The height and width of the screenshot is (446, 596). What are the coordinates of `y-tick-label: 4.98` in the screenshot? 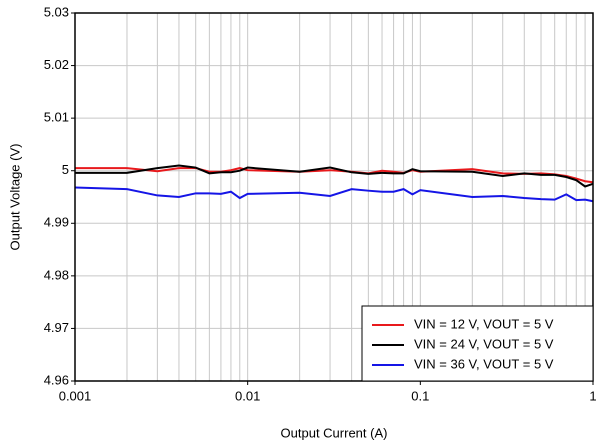 It's located at (56, 274).